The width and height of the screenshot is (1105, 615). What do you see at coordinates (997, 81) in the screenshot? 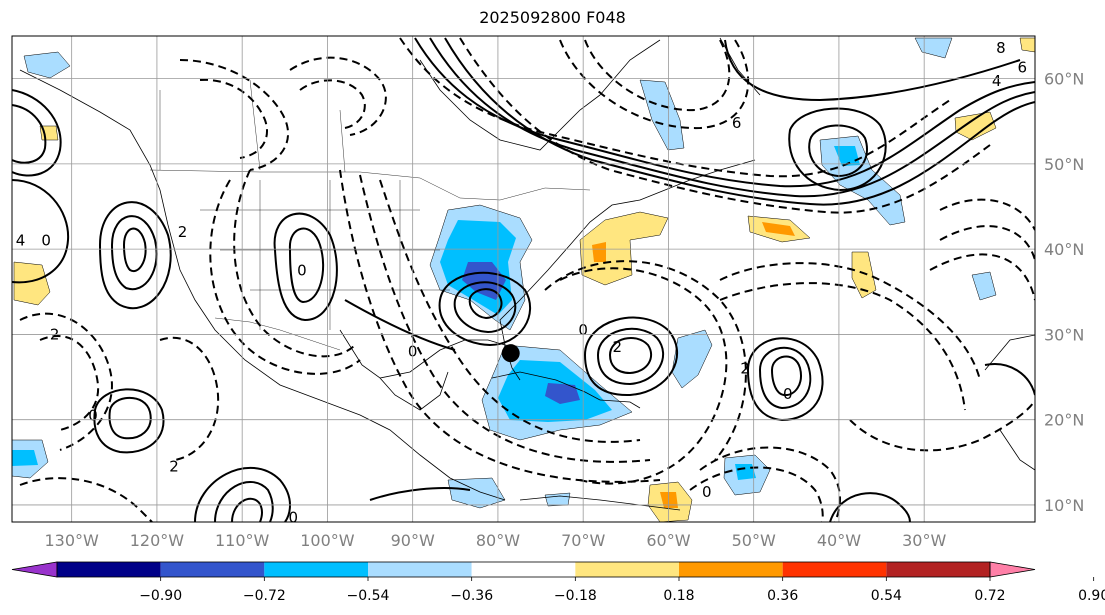
I see `contour-value-label: 4` at bounding box center [997, 81].